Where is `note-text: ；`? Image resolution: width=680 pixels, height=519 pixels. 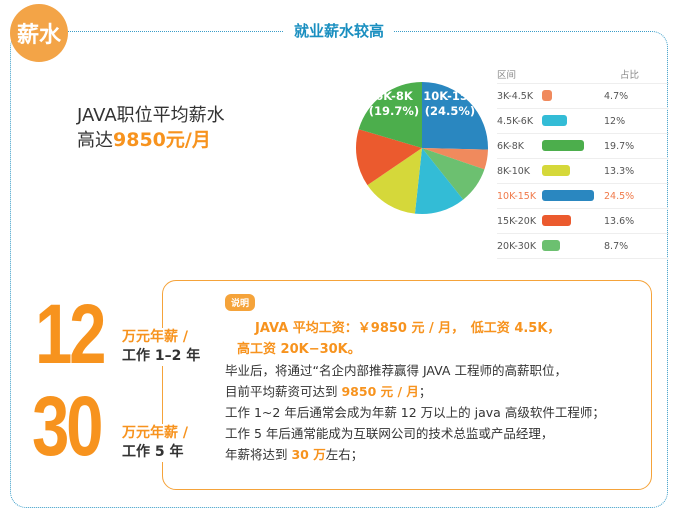
note-text: ； is located at coordinates (425, 391).